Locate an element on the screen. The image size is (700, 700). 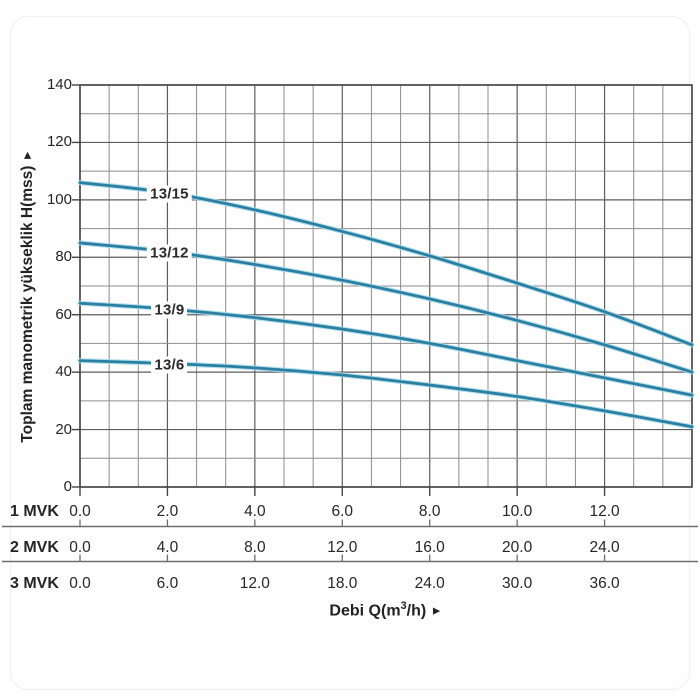
y-tick-label: 140 is located at coordinates (59, 84).